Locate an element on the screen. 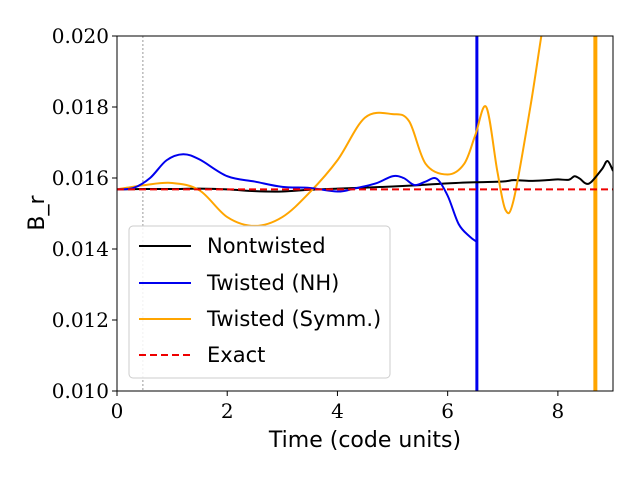  legend-label-twisted-symm: Twisted (Symm.) is located at coordinates (293, 319).